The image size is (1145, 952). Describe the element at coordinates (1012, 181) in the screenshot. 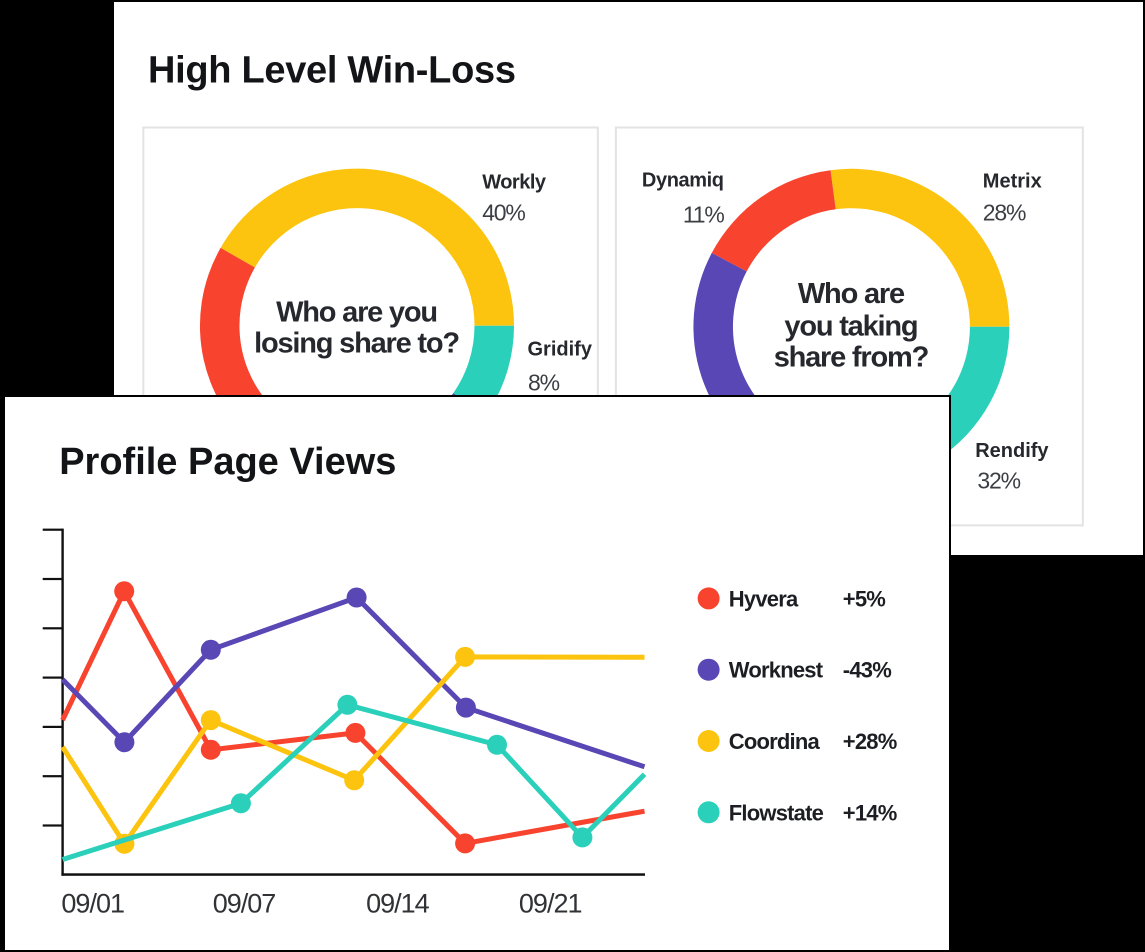

I see `svg-text: Metrix` at that location.